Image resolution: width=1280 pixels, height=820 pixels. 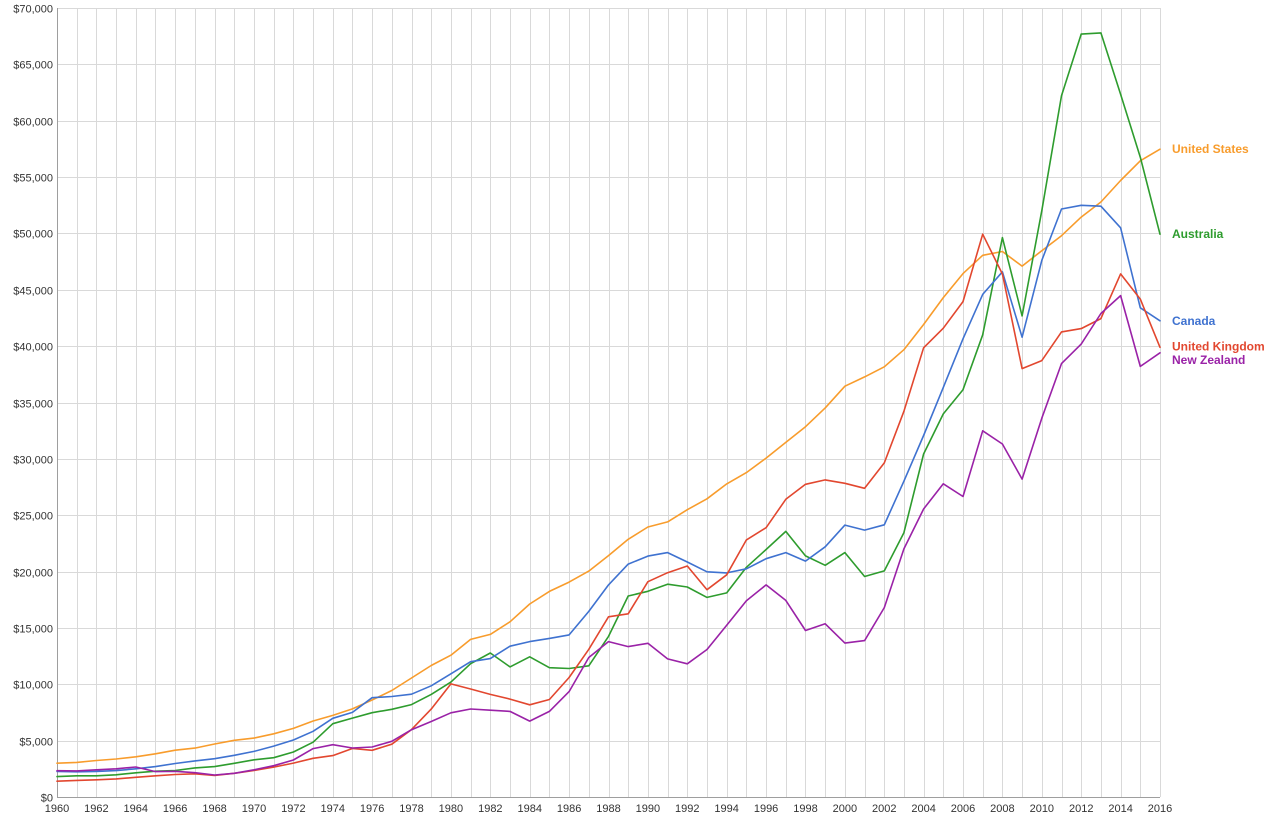 I want to click on y-tick-label: $40,000, so click(x=33, y=348).